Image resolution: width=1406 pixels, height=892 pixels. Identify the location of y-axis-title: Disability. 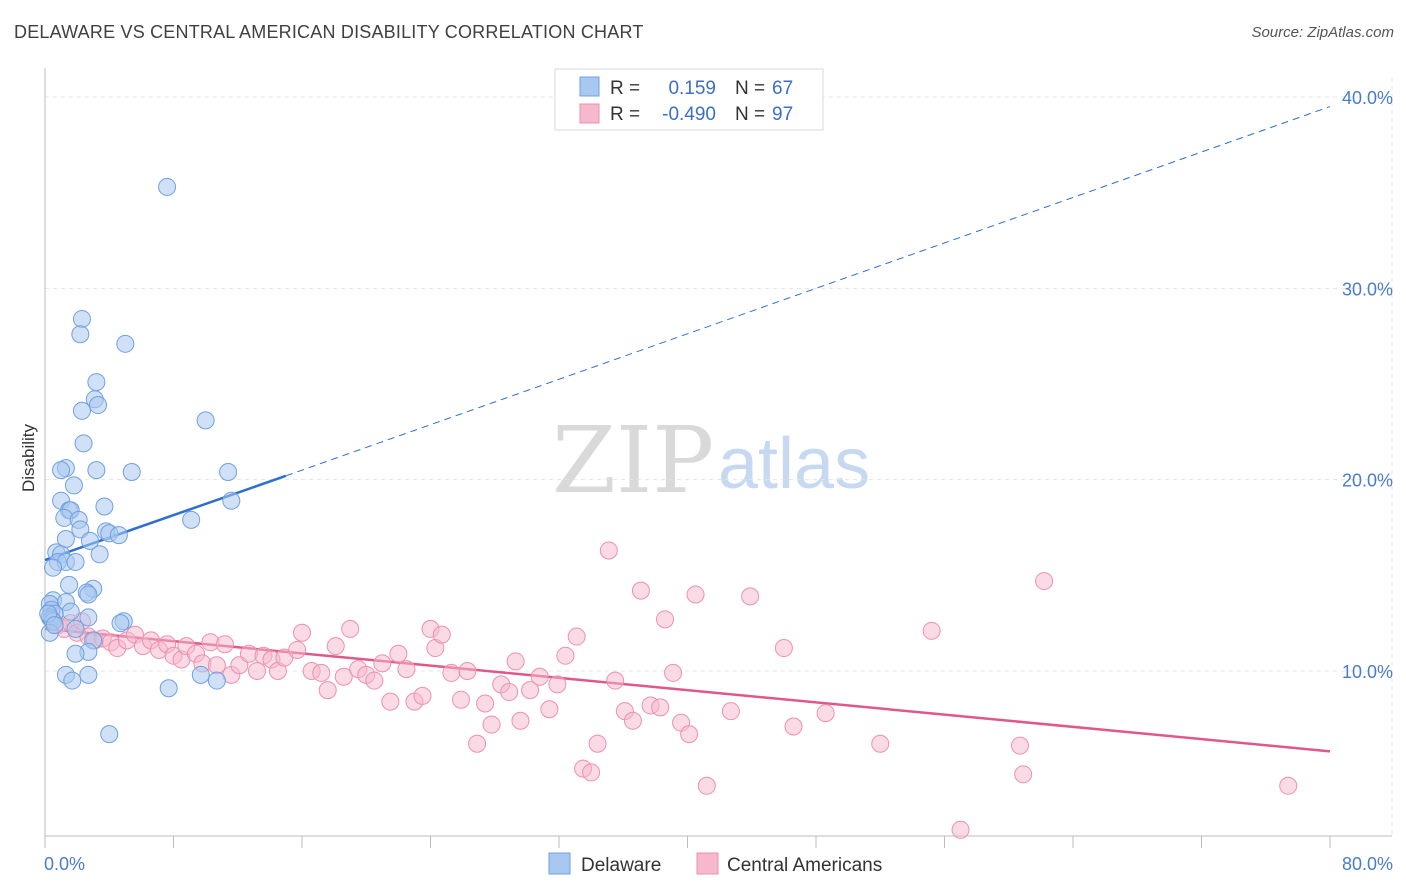
(28, 457).